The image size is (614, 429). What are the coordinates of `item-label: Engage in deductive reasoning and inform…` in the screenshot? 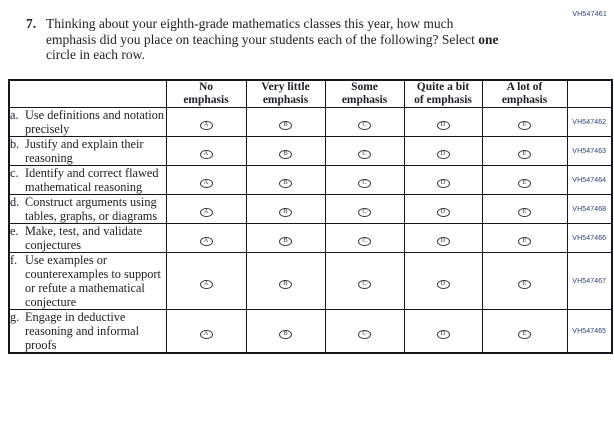 It's located at (82, 331).